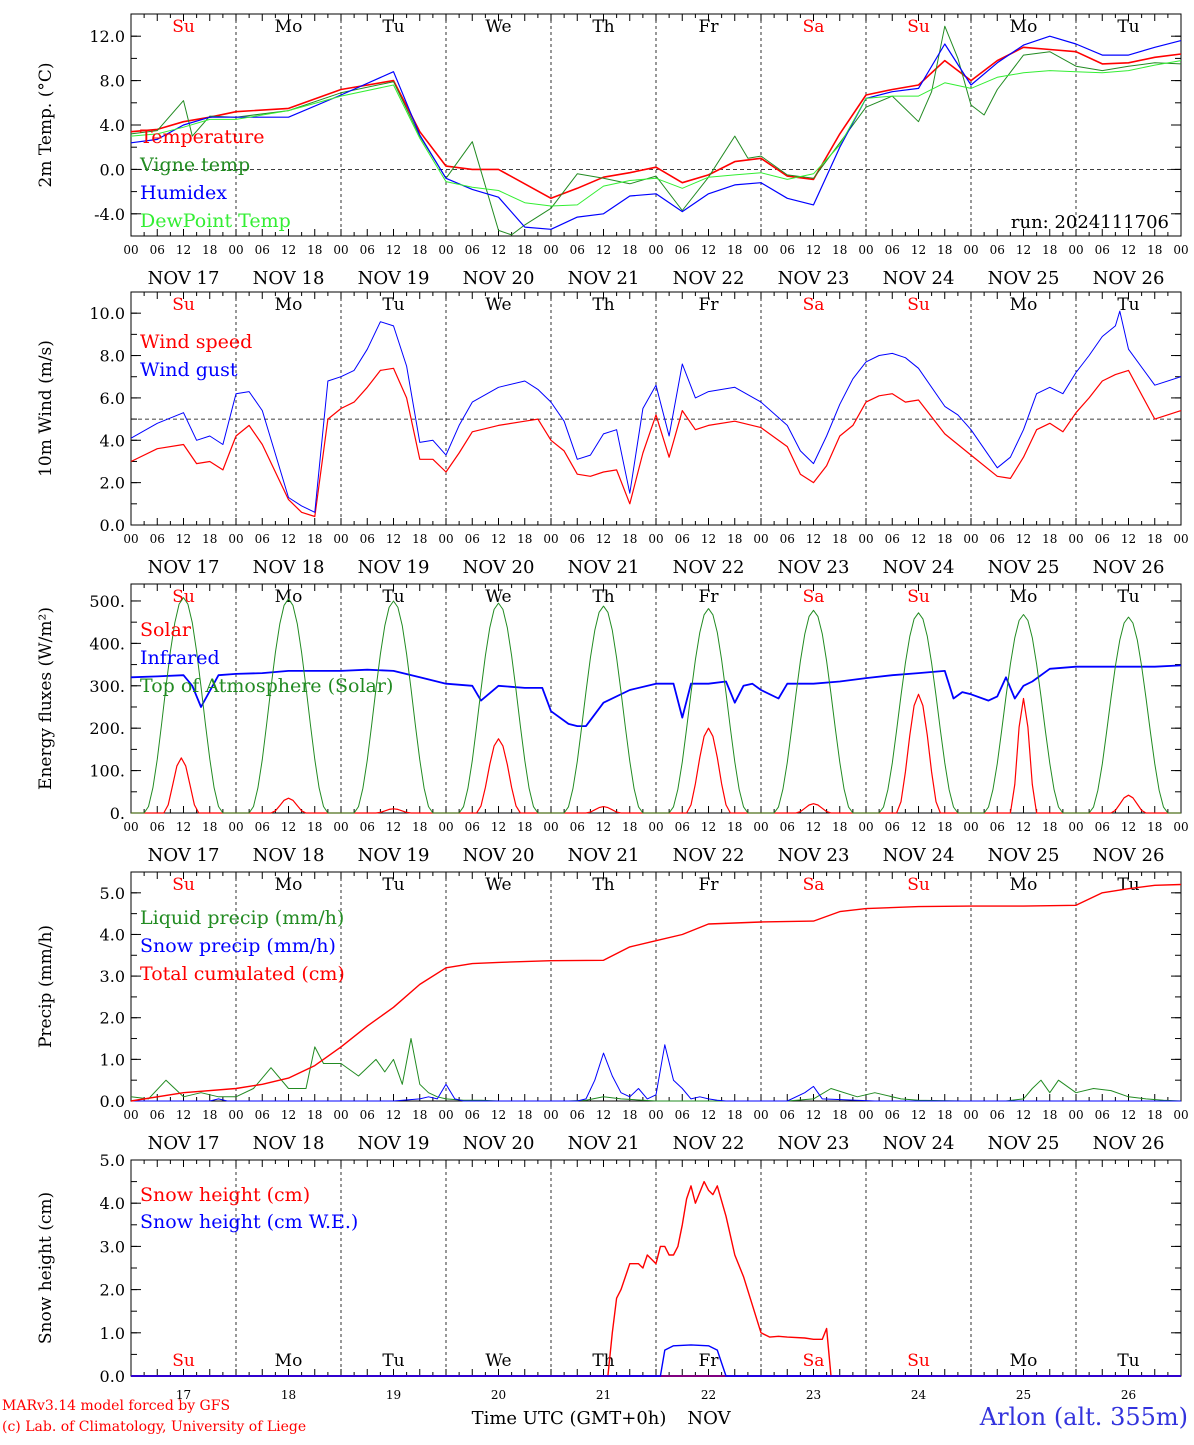 The height and width of the screenshot is (1445, 1194). What do you see at coordinates (603, 1395) in the screenshot?
I see `day-number-label: 21` at bounding box center [603, 1395].